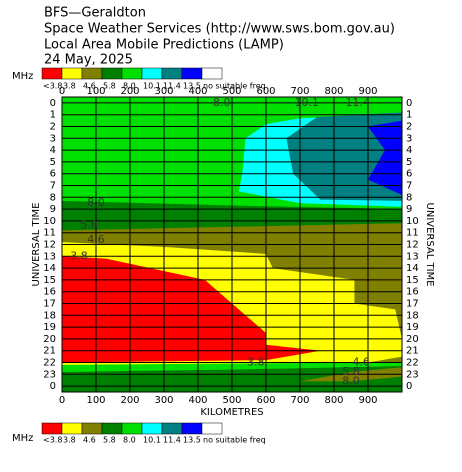  What do you see at coordinates (412, 339) in the screenshot?
I see `y-tick-label: 20` at bounding box center [412, 339].